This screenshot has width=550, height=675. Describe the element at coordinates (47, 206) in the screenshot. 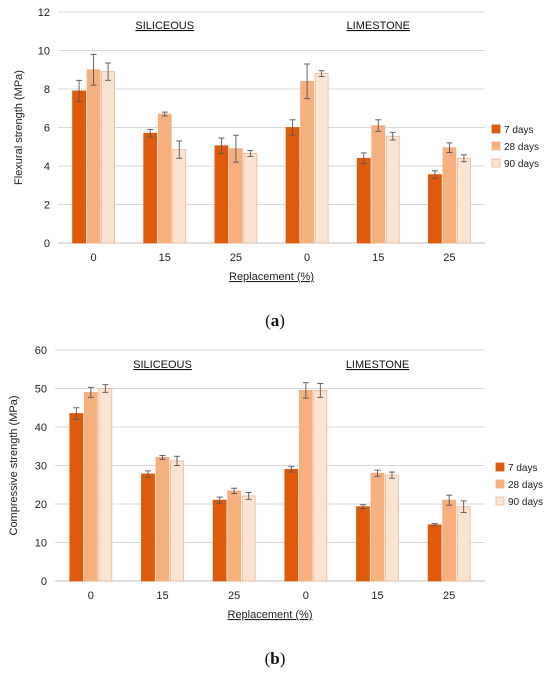

I see `y-tick-label: 2` at that location.